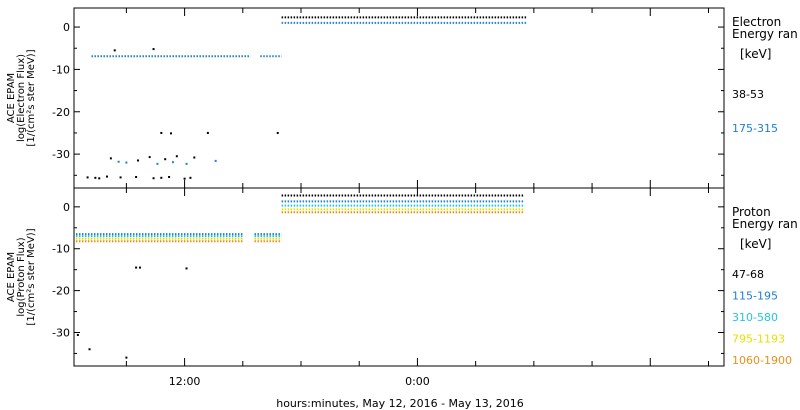 The width and height of the screenshot is (800, 410). I want to click on proton-y-axis-label: ACE EPAM, so click(11, 277).